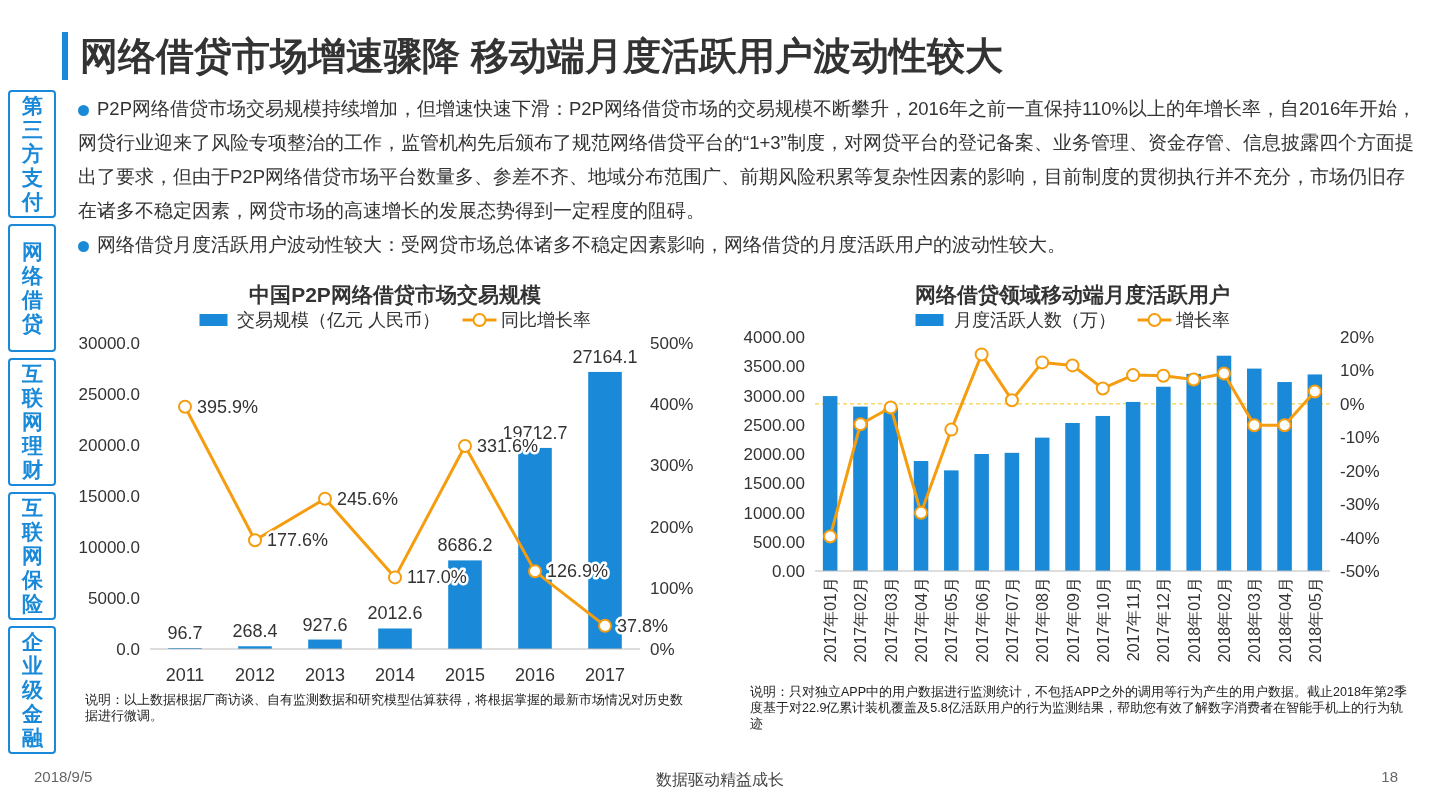 The image size is (1440, 810). I want to click on y2-tick-label: -10%, so click(1360, 438).